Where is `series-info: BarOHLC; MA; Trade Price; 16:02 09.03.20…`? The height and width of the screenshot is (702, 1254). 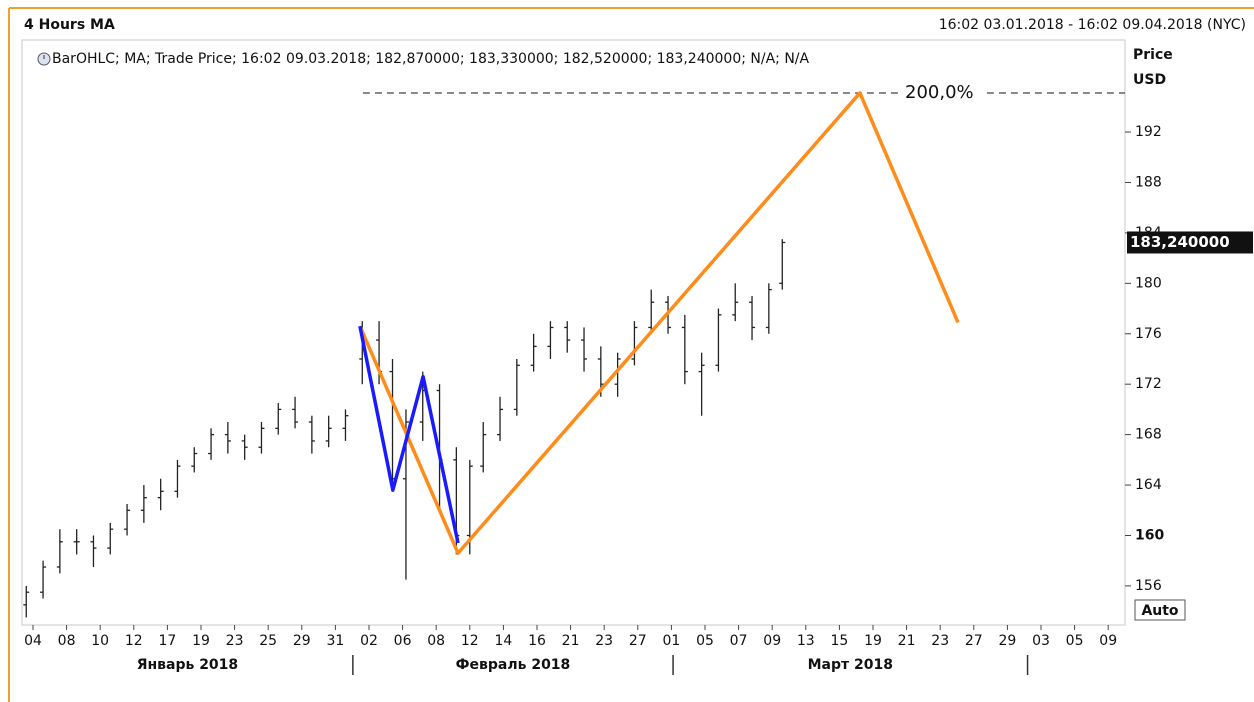 series-info: BarOHLC; MA; Trade Price; 16:02 09.03.20… is located at coordinates (431, 59).